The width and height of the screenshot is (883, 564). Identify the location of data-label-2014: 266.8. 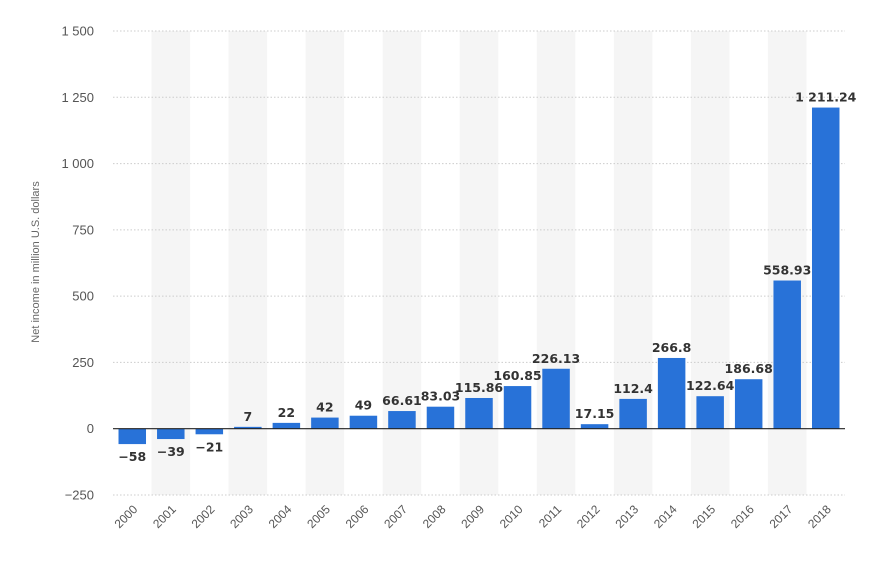
(672, 347).